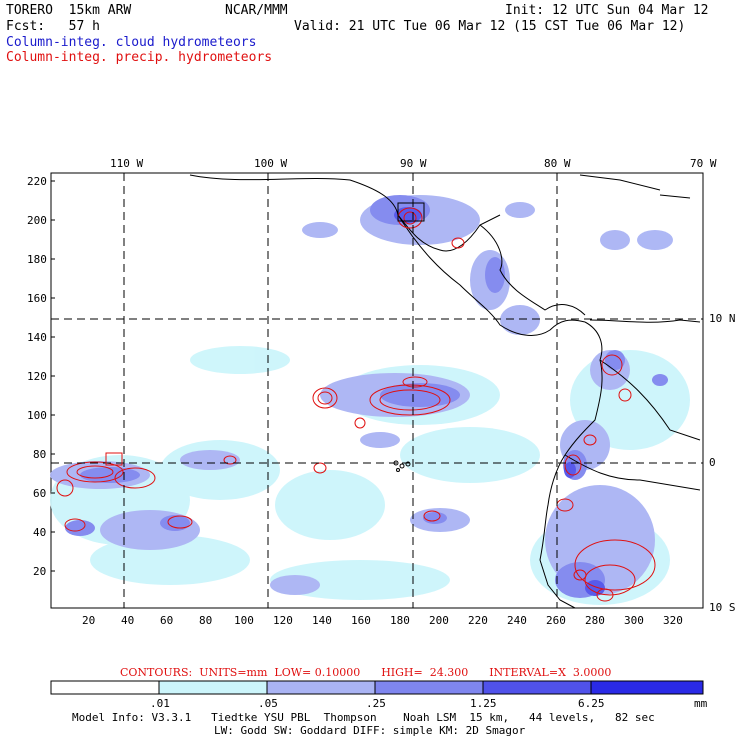  What do you see at coordinates (37, 337) in the screenshot?
I see `y-tick-label: 140` at bounding box center [37, 337].